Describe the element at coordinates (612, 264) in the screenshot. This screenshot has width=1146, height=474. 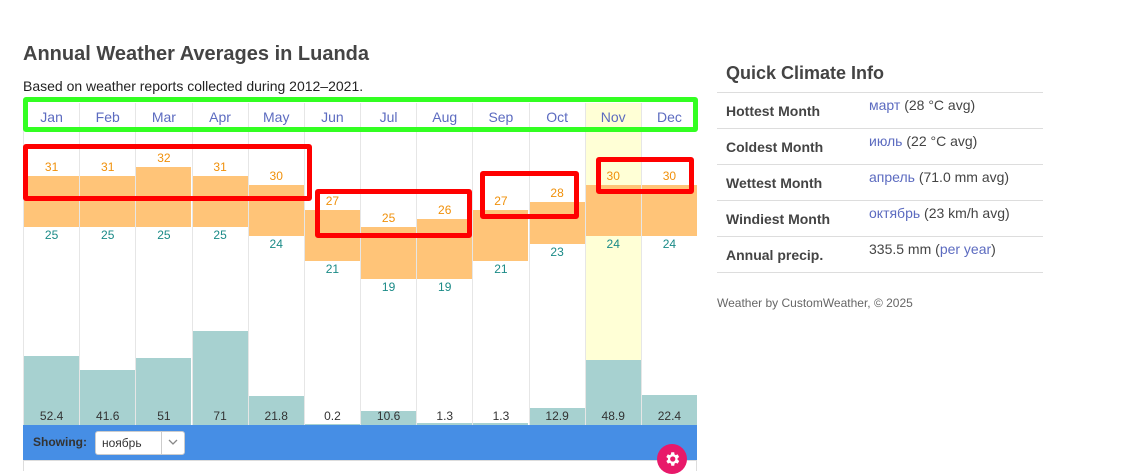
I see `month-column: Nov 30 24 48.9` at that location.